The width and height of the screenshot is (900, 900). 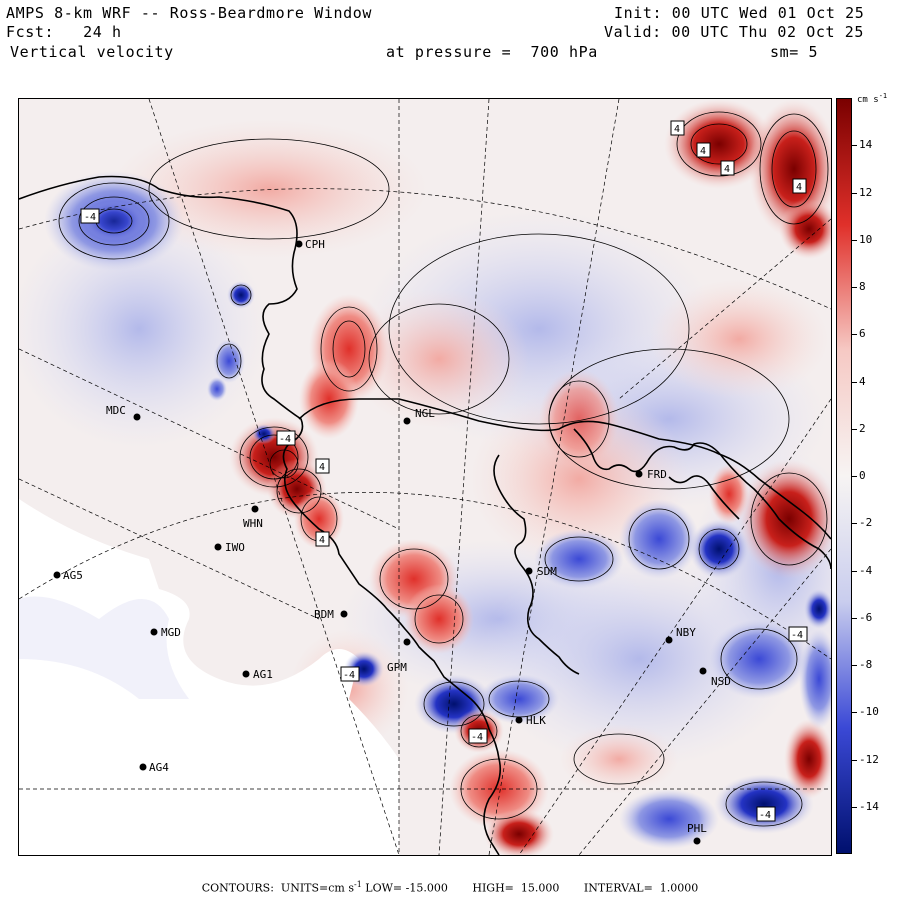 I want to click on station-dot-sdm, so click(x=529, y=571).